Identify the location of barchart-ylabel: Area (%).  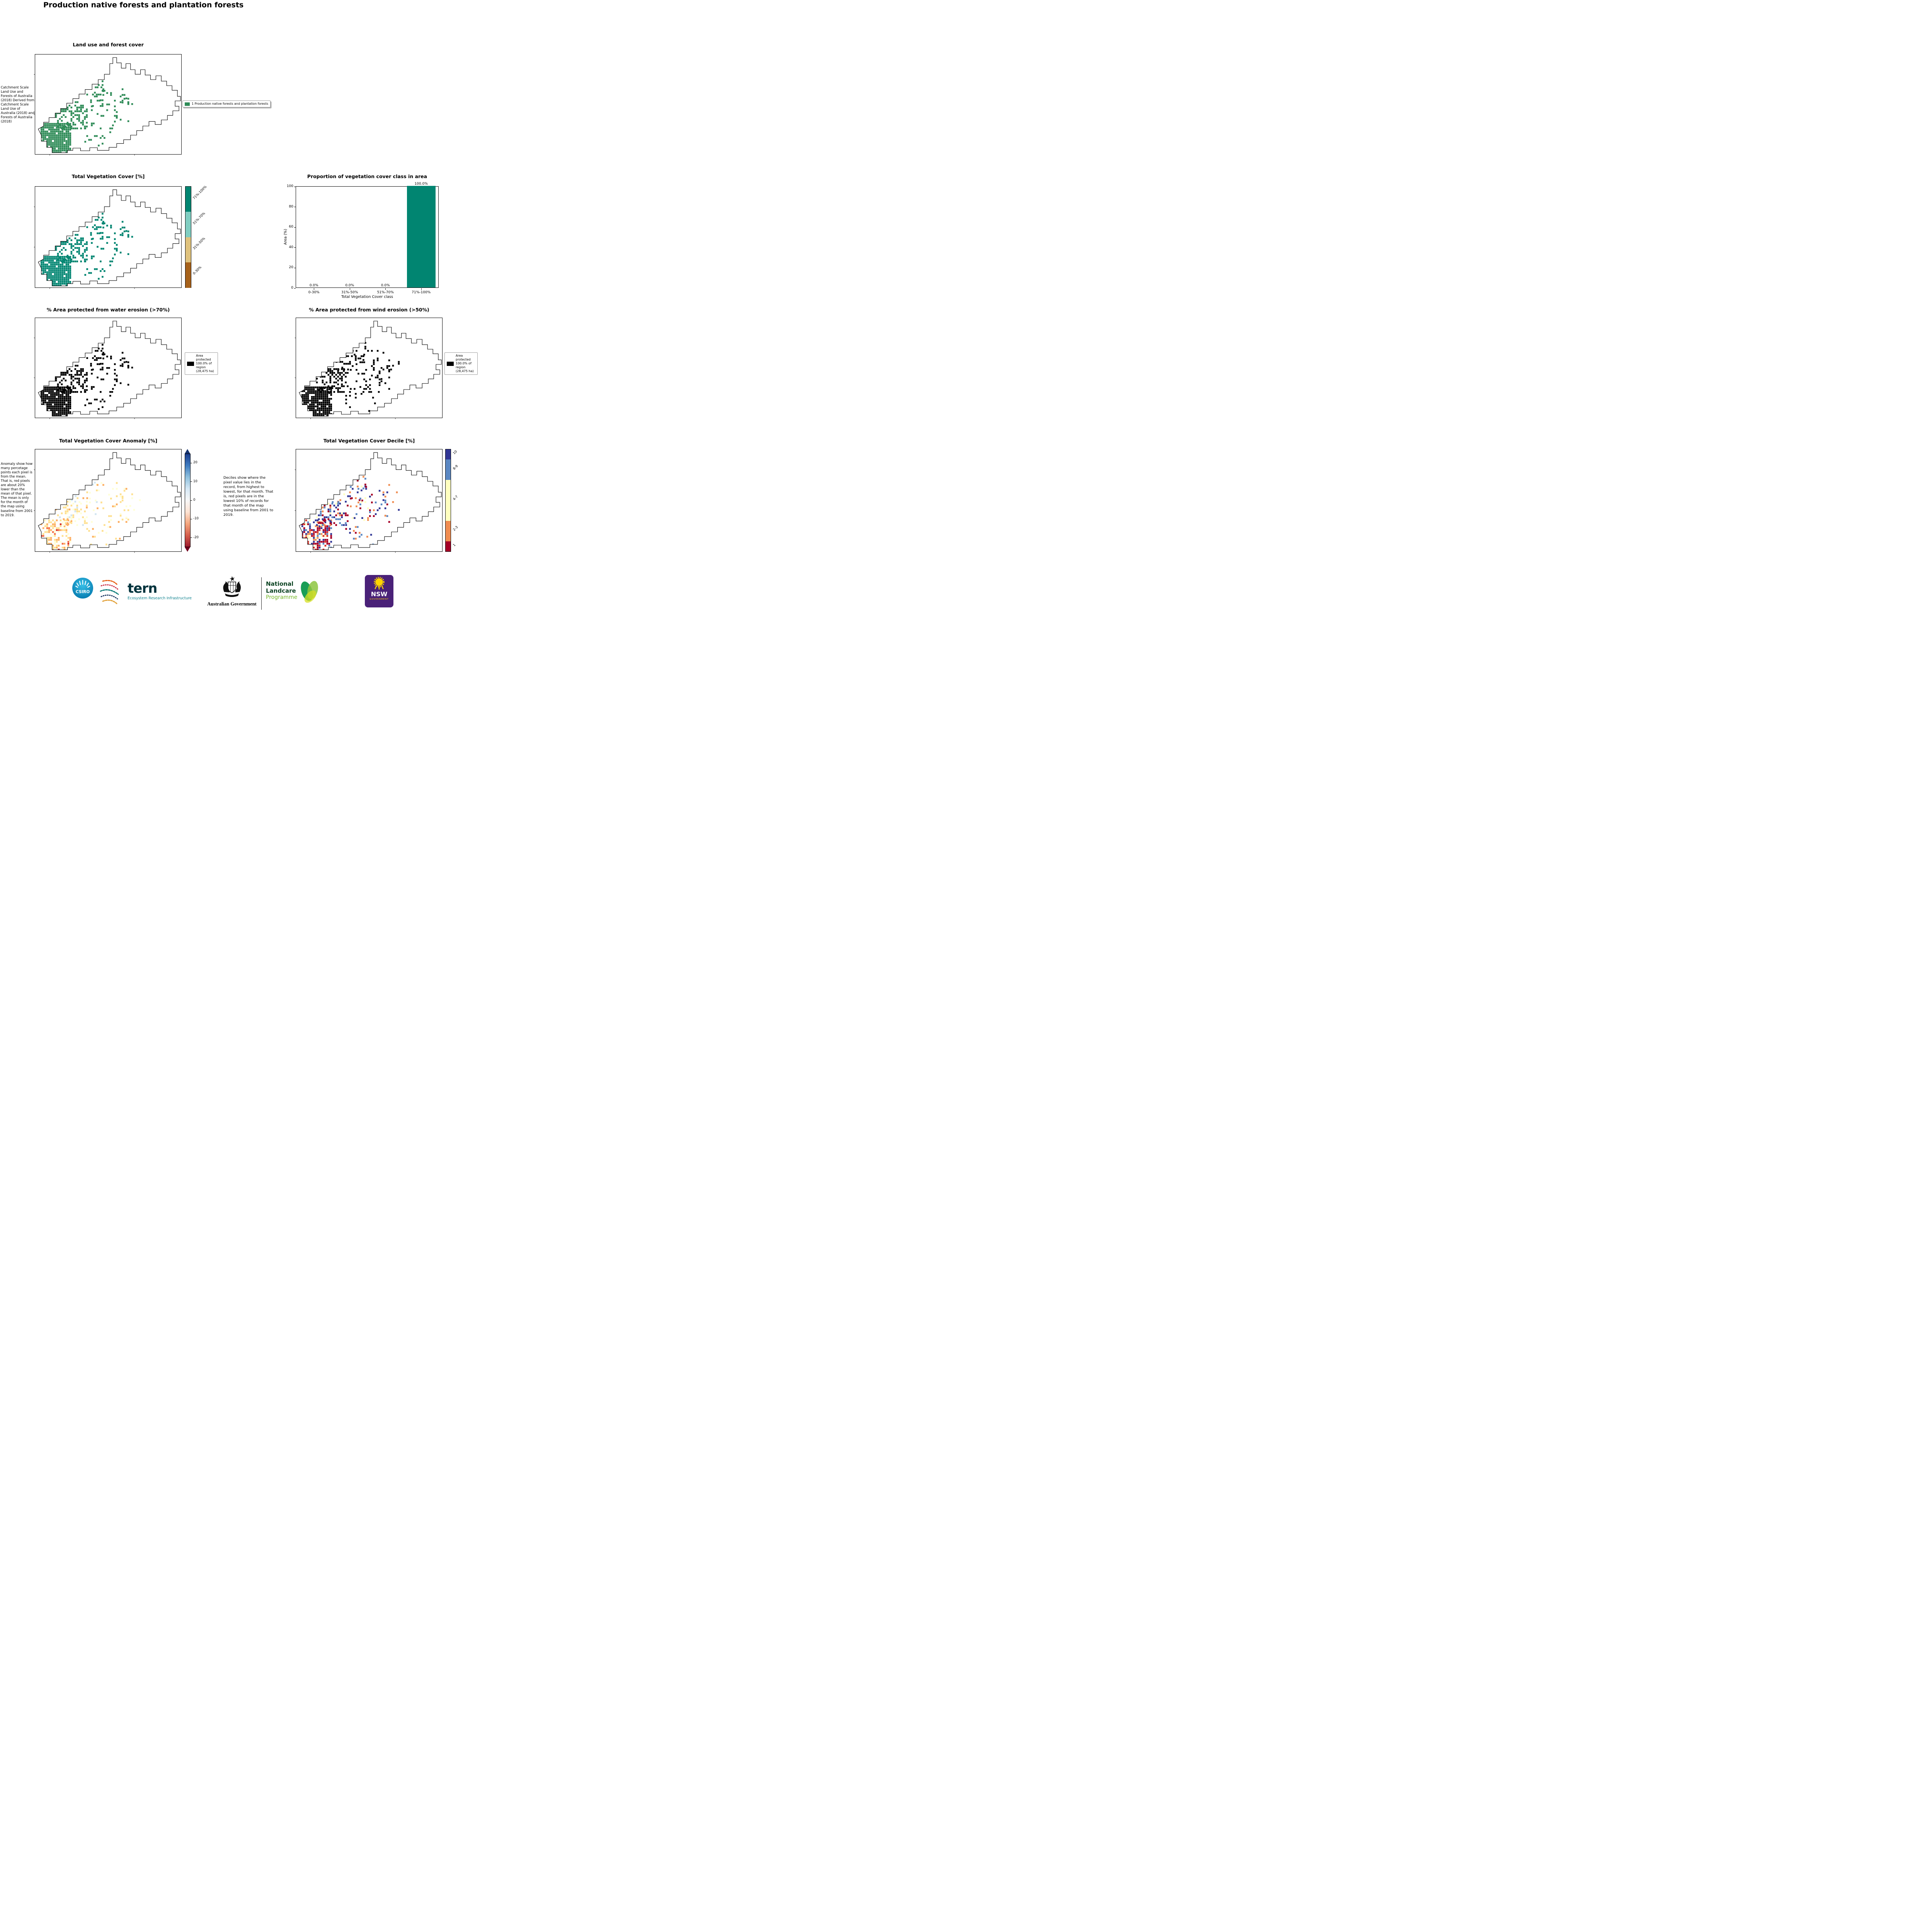
(285, 237).